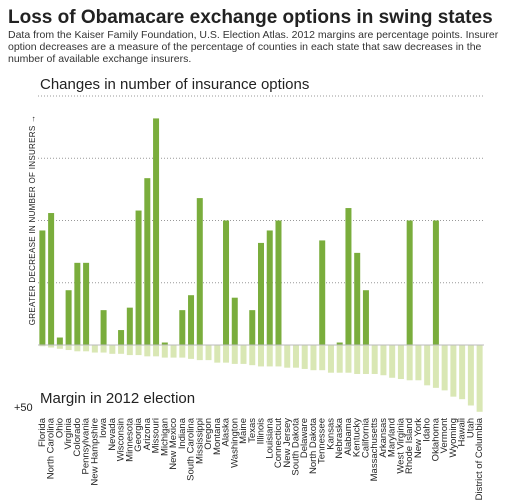 This screenshot has height=503, width=505. What do you see at coordinates (23, 408) in the screenshot?
I see `y2-tick-label: +50` at bounding box center [23, 408].